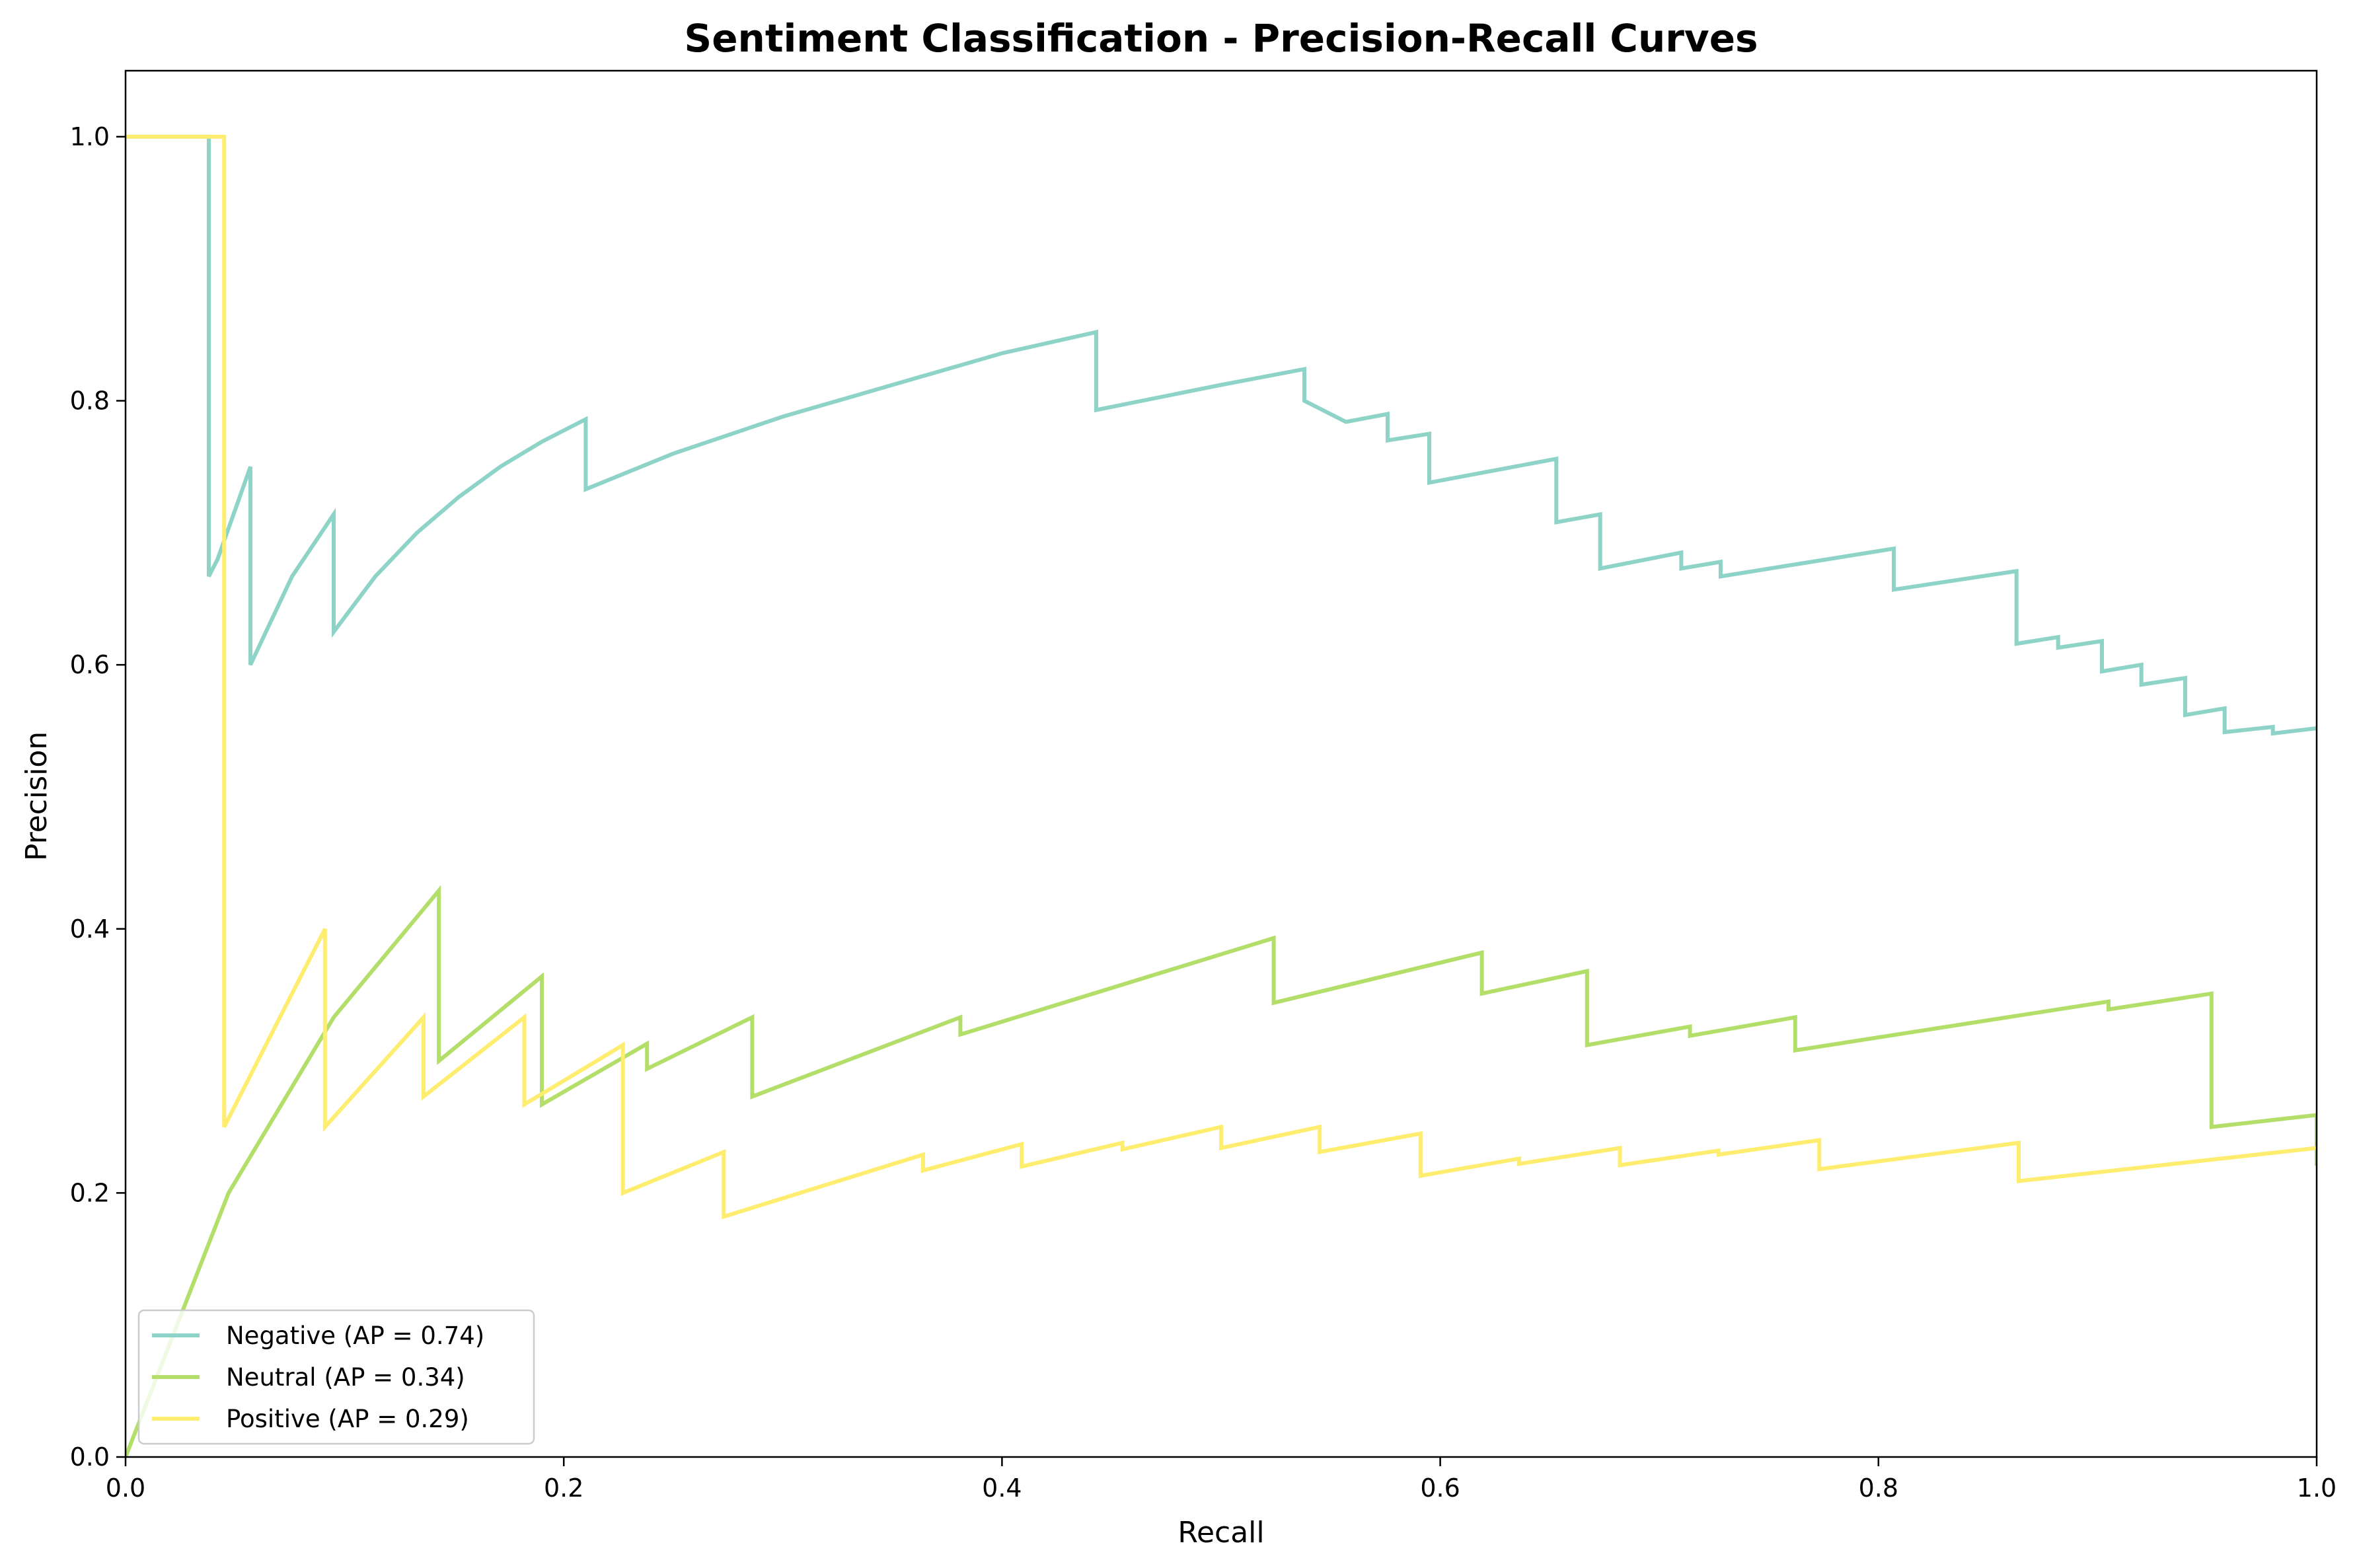 Image resolution: width=2355 pixels, height=1568 pixels. I want to click on x-tick-label: 0.6, so click(1440, 1489).